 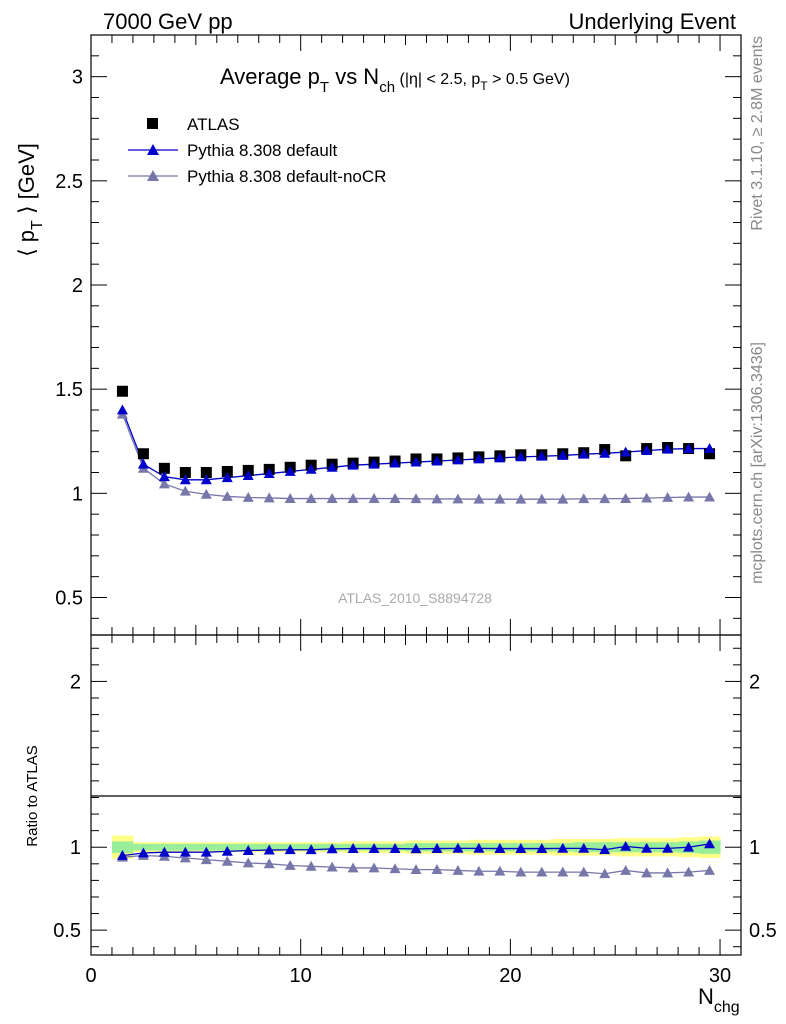 I want to click on legend-marker-nocr, so click(x=153, y=175).